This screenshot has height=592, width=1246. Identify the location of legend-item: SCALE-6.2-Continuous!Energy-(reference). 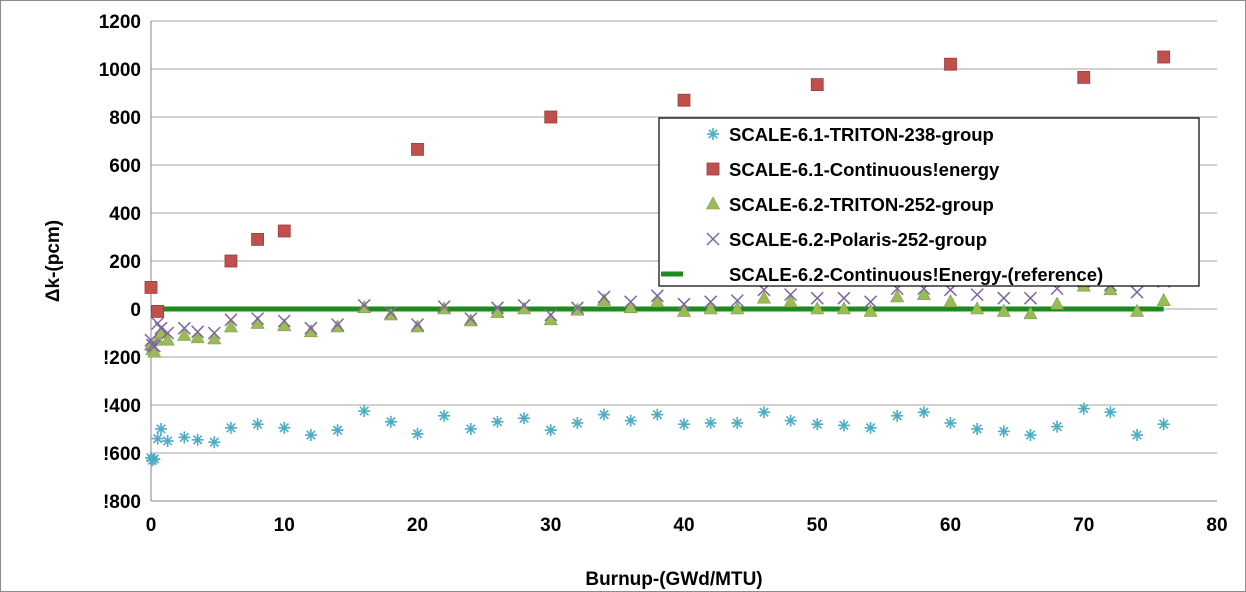
(882, 274).